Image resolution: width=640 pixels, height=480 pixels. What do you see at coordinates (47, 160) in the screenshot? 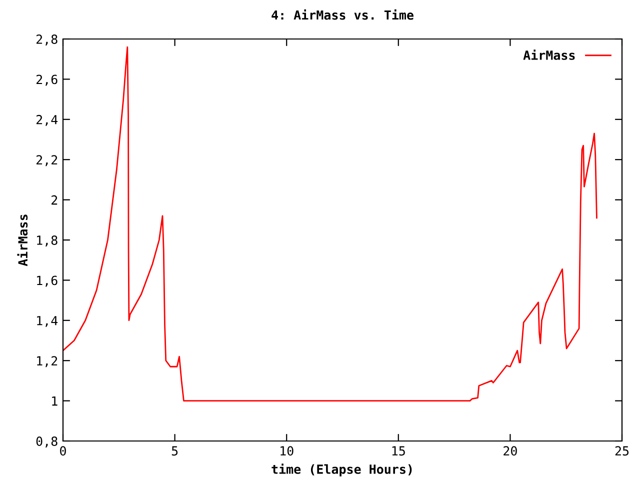
I see `y-tick-label: 2,2` at bounding box center [47, 160].